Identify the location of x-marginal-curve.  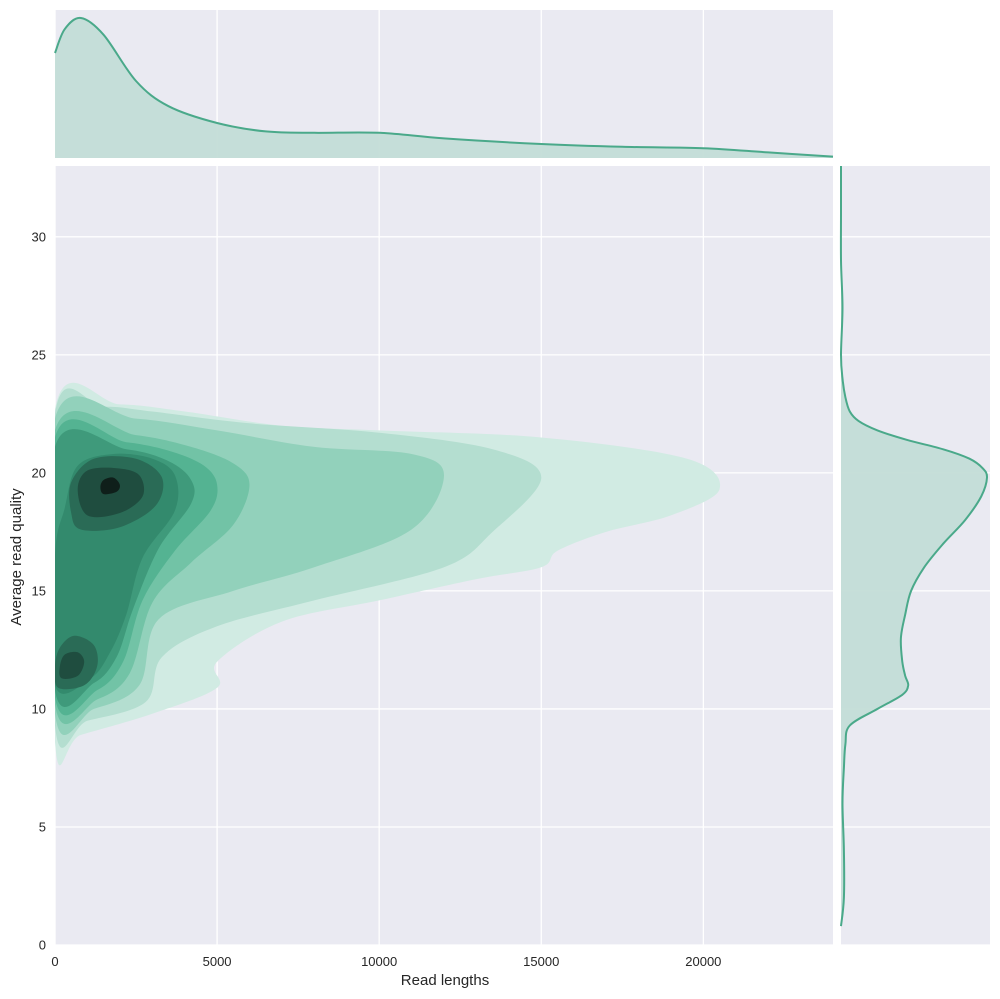
(444, 87).